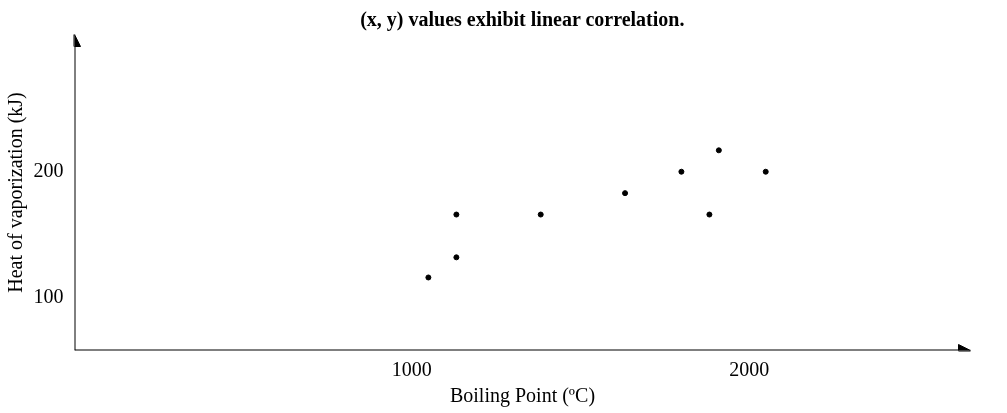 This screenshot has height=413, width=1007. What do you see at coordinates (522, 395) in the screenshot?
I see `x-axis-title: Boiling Point (ºC)` at bounding box center [522, 395].